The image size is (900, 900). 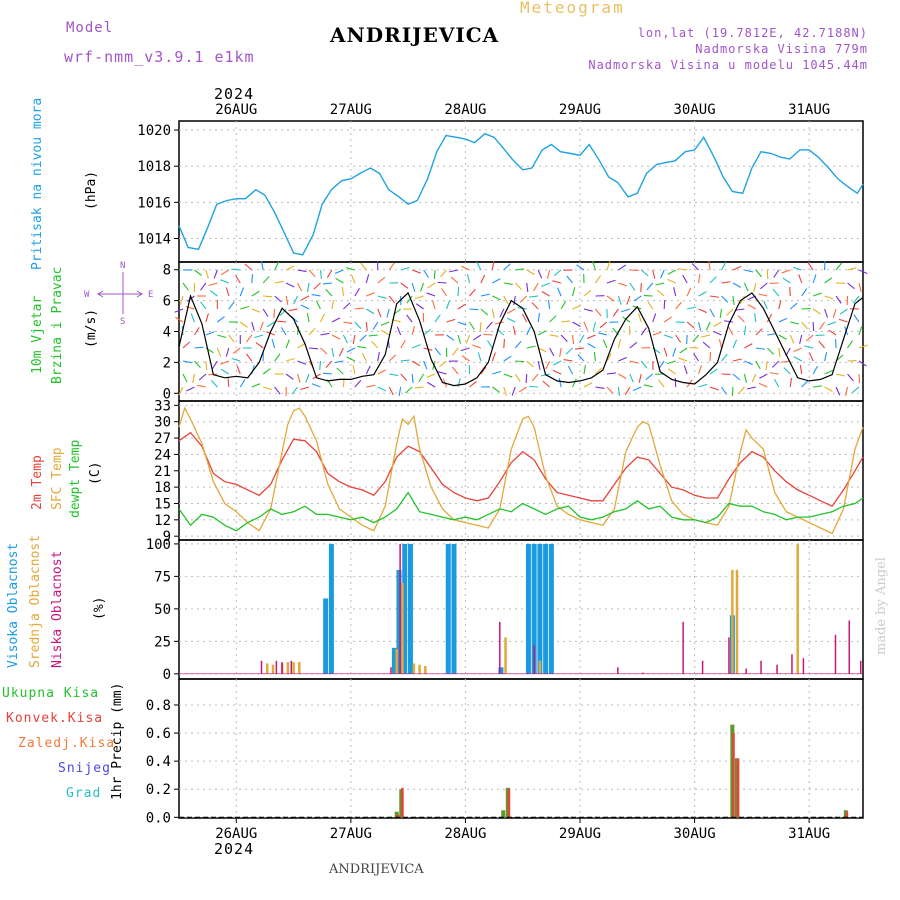 I want to click on panel-frame-pressure, so click(x=521, y=191).